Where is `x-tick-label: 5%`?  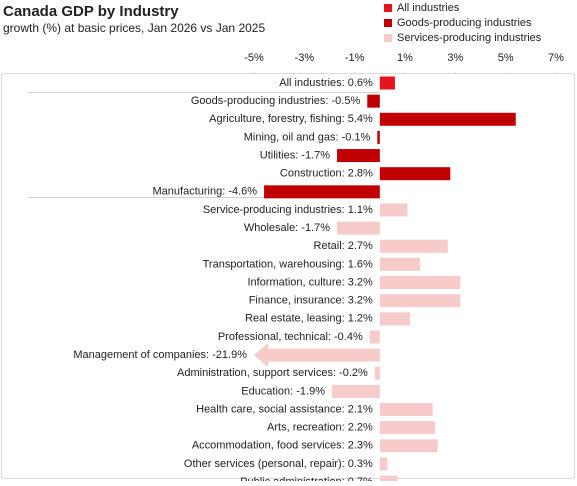 x-tick-label: 5% is located at coordinates (506, 58).